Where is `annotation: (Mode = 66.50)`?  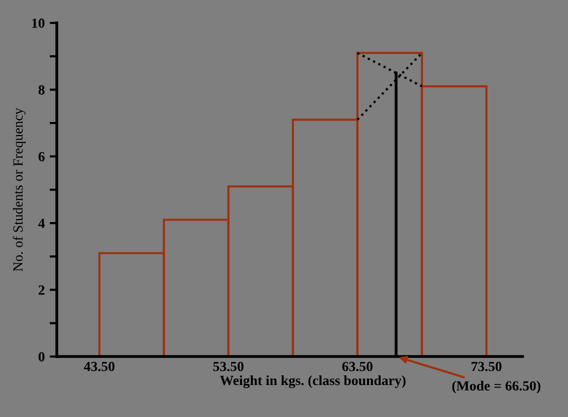 annotation: (Mode = 66.50) is located at coordinates (496, 387).